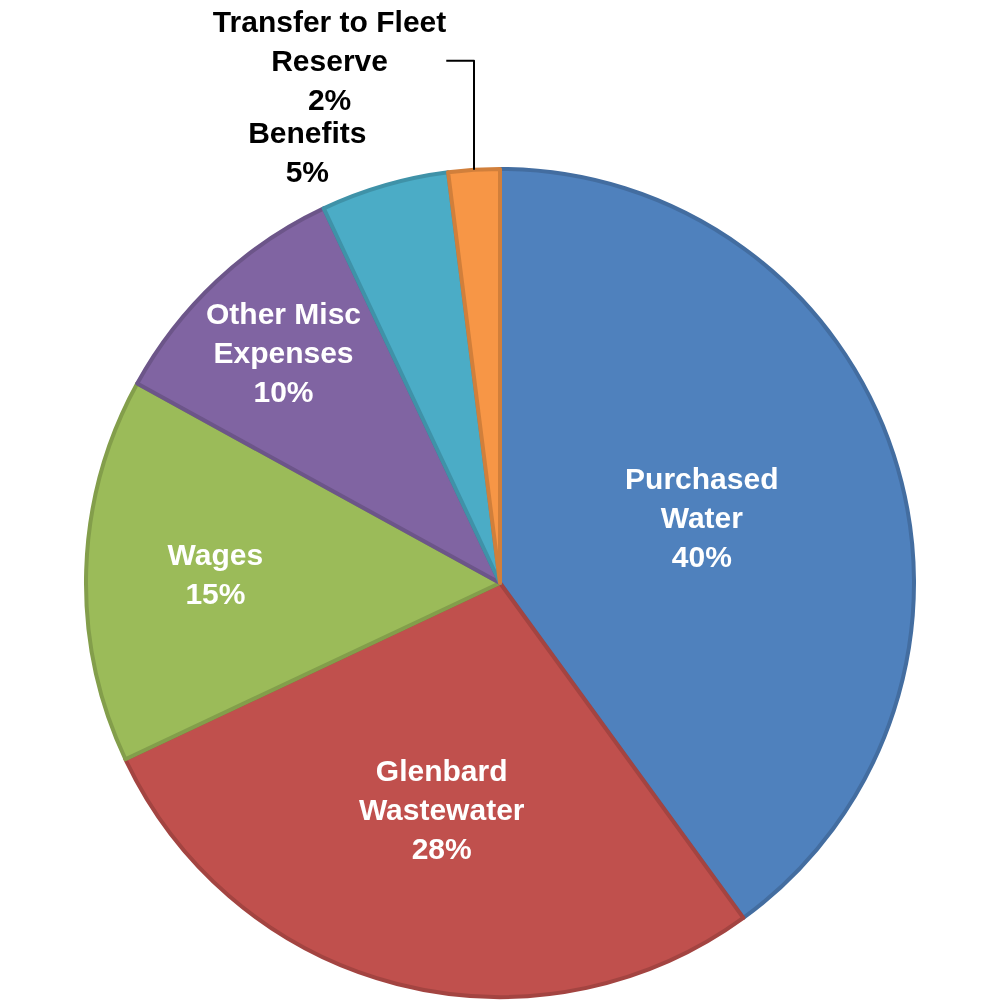  What do you see at coordinates (329, 100) in the screenshot?
I see `data-label: 2%` at bounding box center [329, 100].